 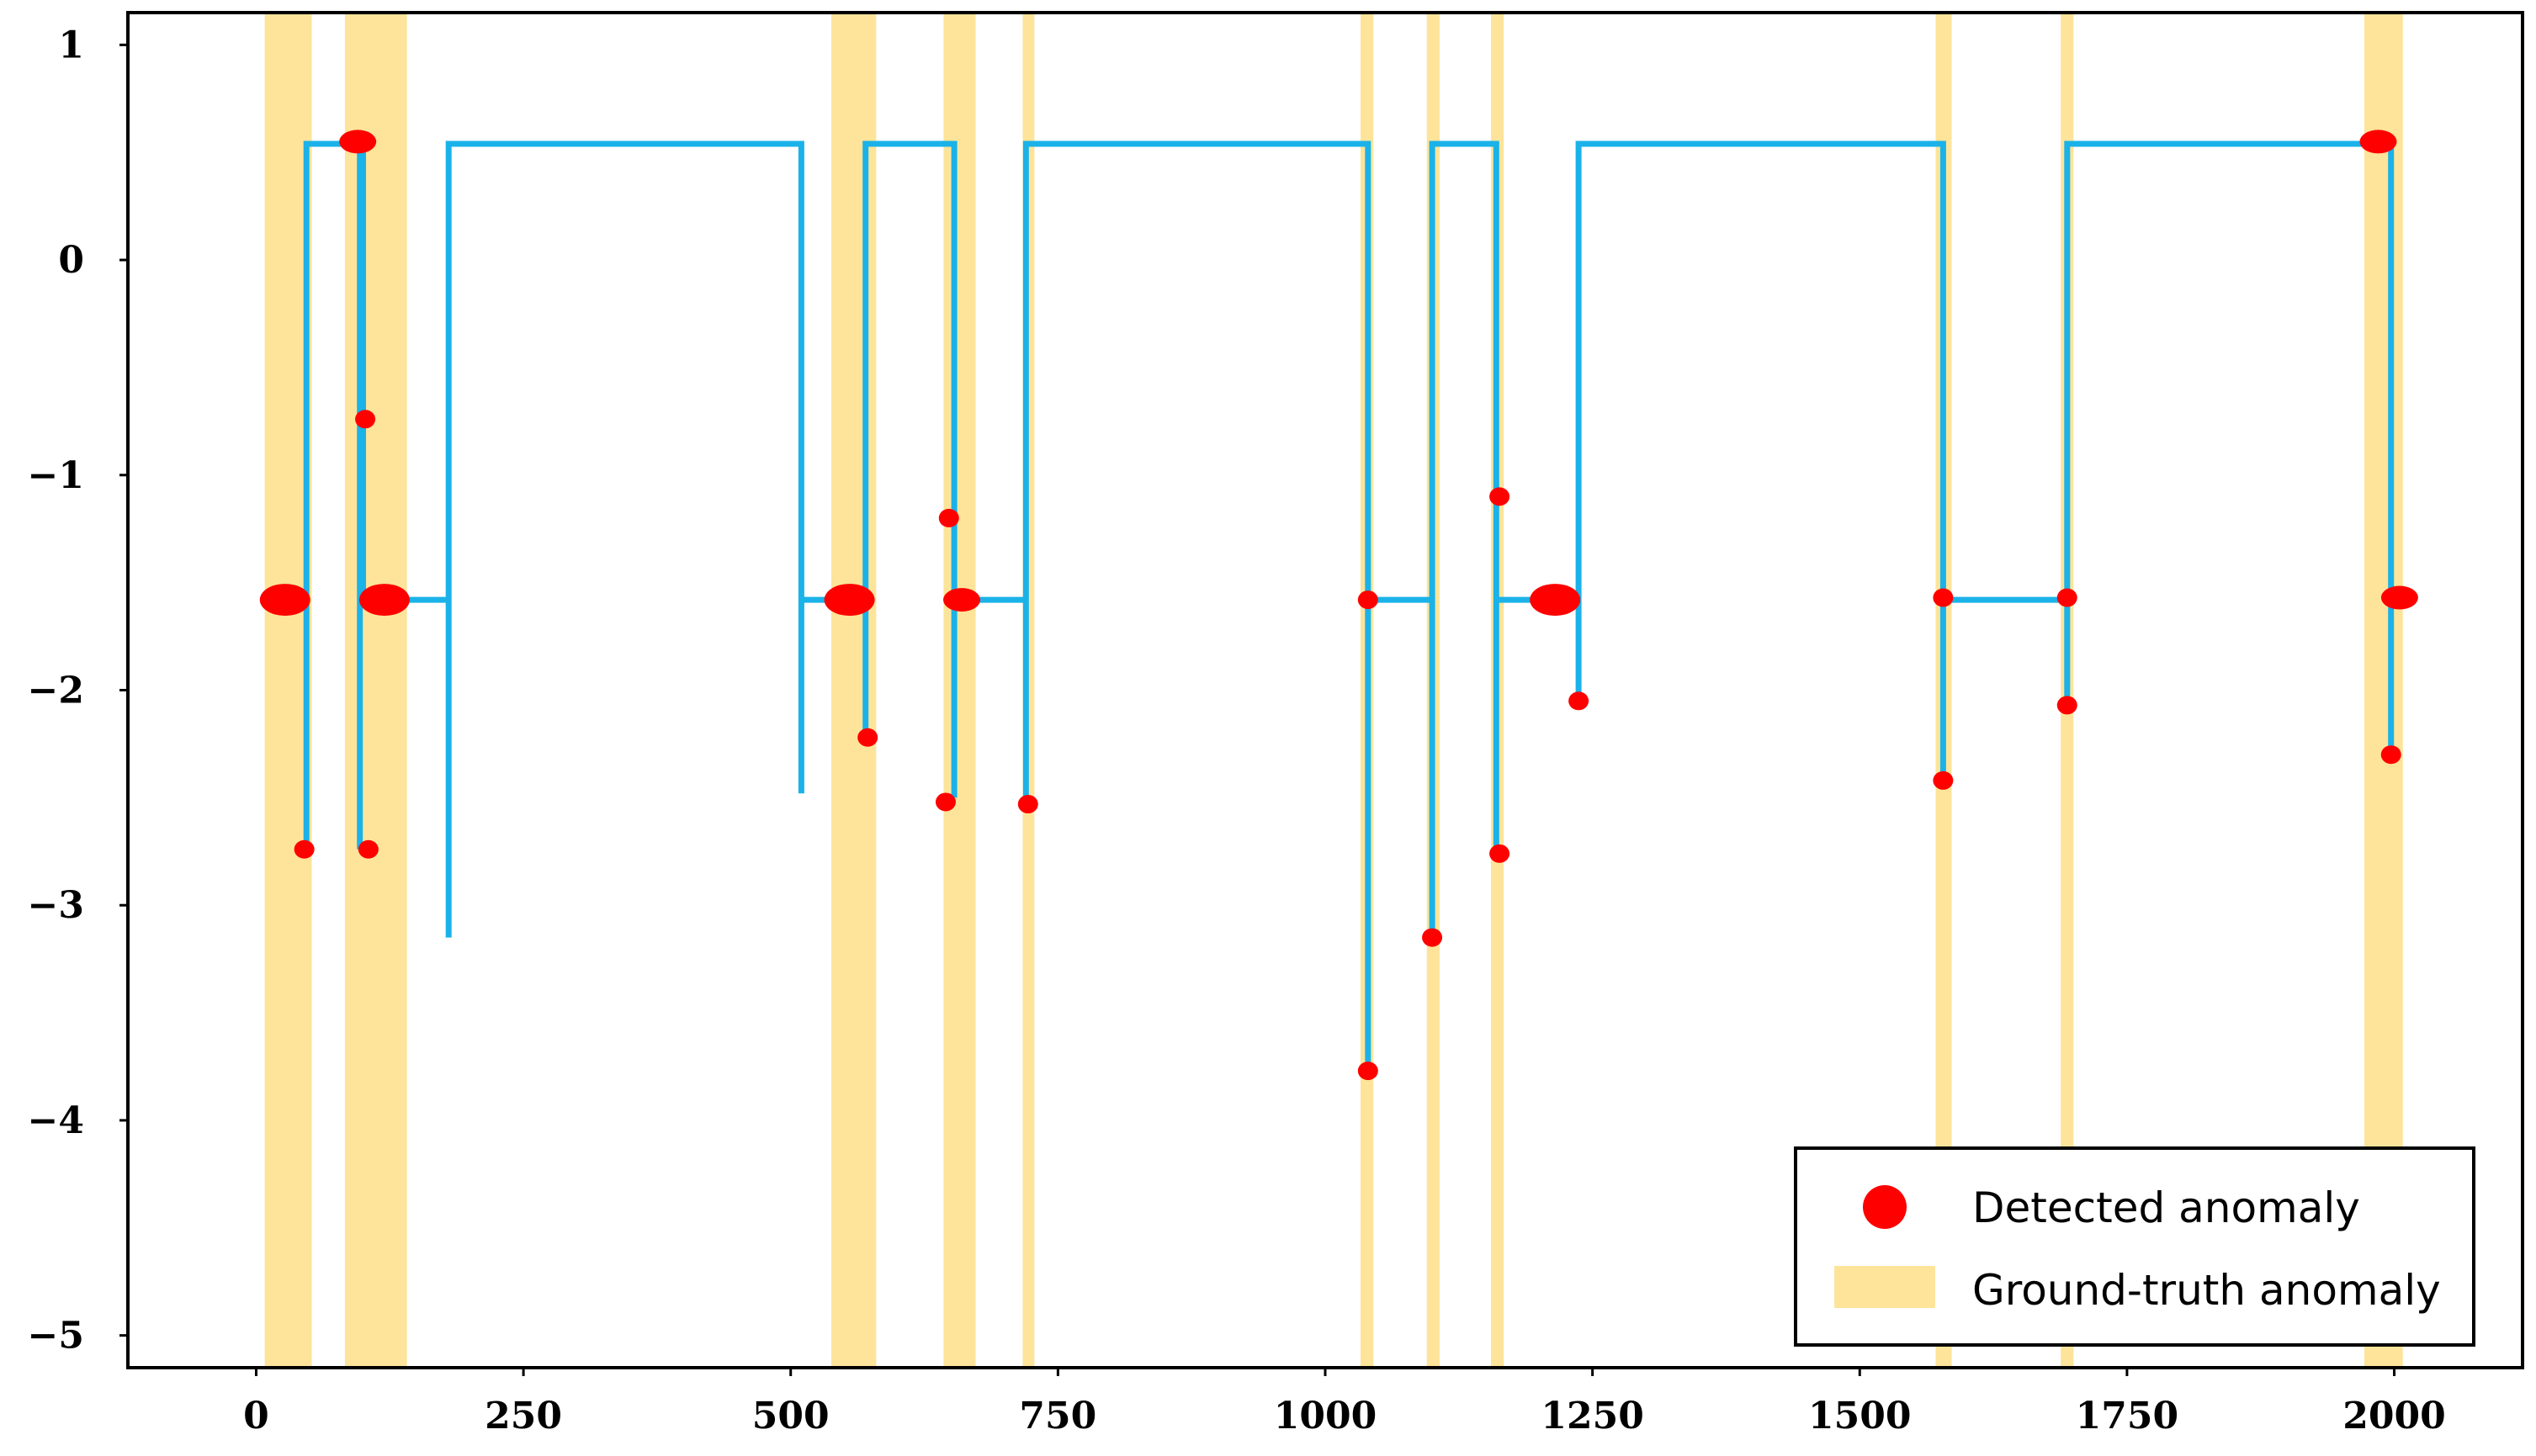 What do you see at coordinates (1592, 1416) in the screenshot?
I see `x-tick-label-5: 1250` at bounding box center [1592, 1416].